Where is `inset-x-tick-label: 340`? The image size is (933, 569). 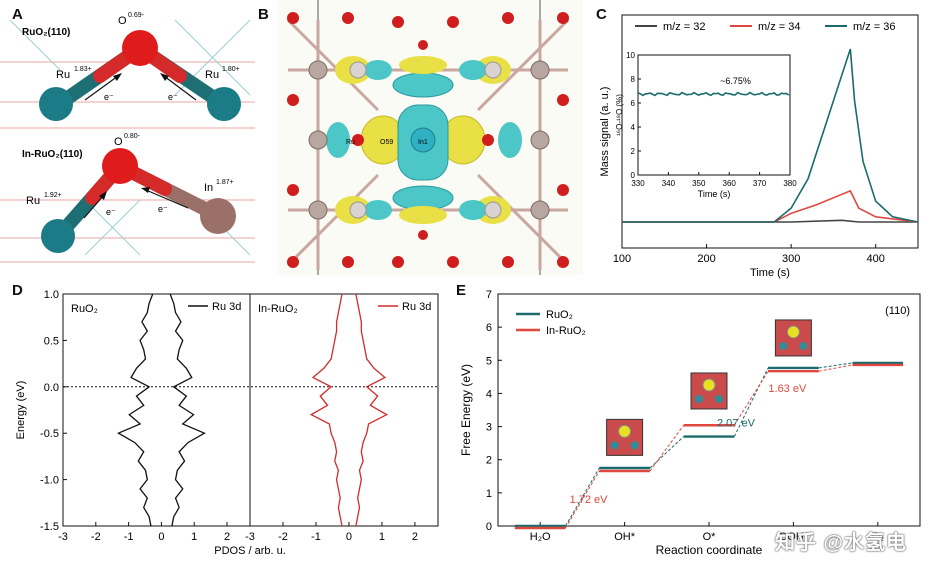 inset-x-tick-label: 340 is located at coordinates (669, 183).